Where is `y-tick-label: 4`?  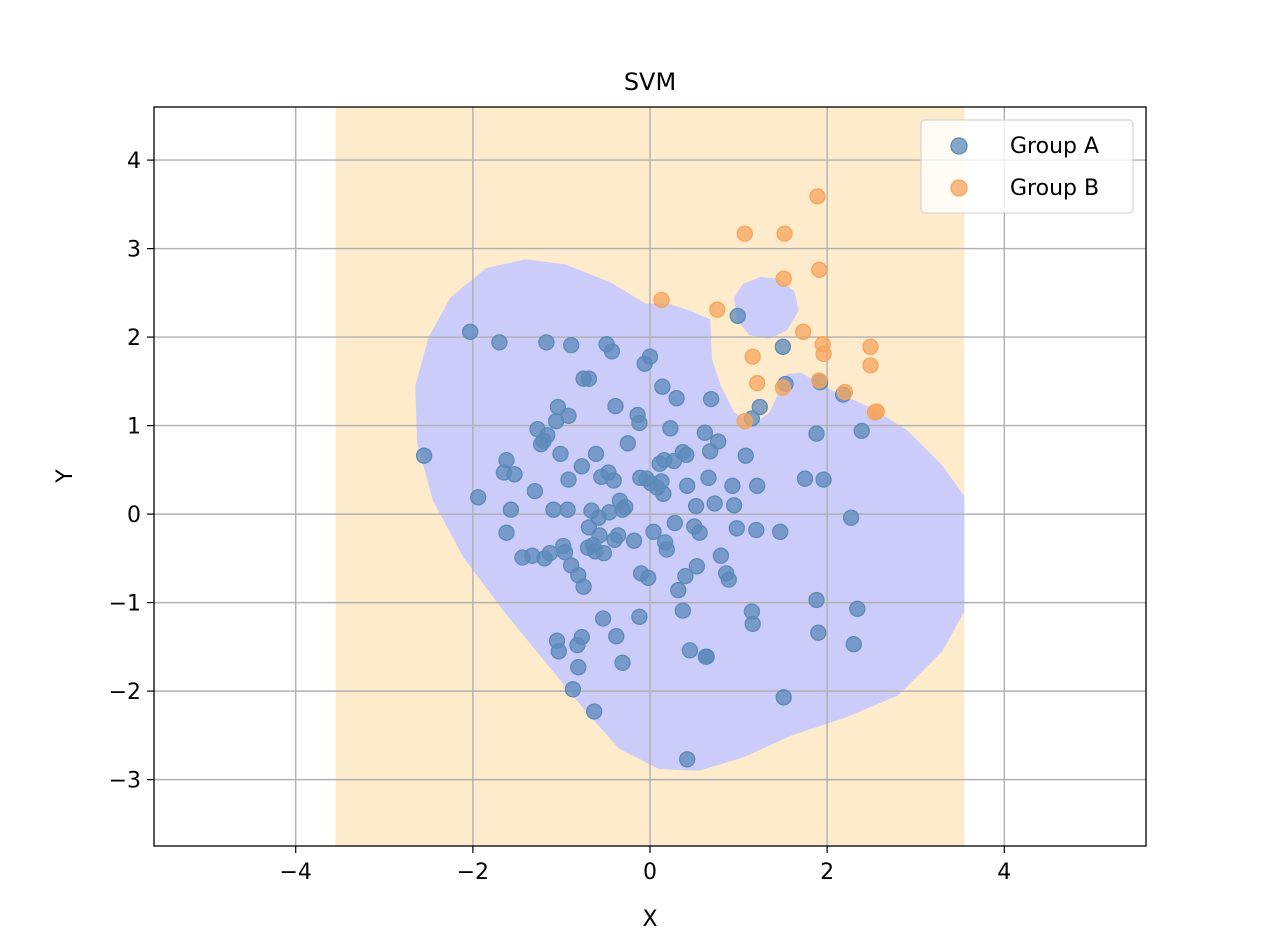
y-tick-label: 4 is located at coordinates (134, 161).